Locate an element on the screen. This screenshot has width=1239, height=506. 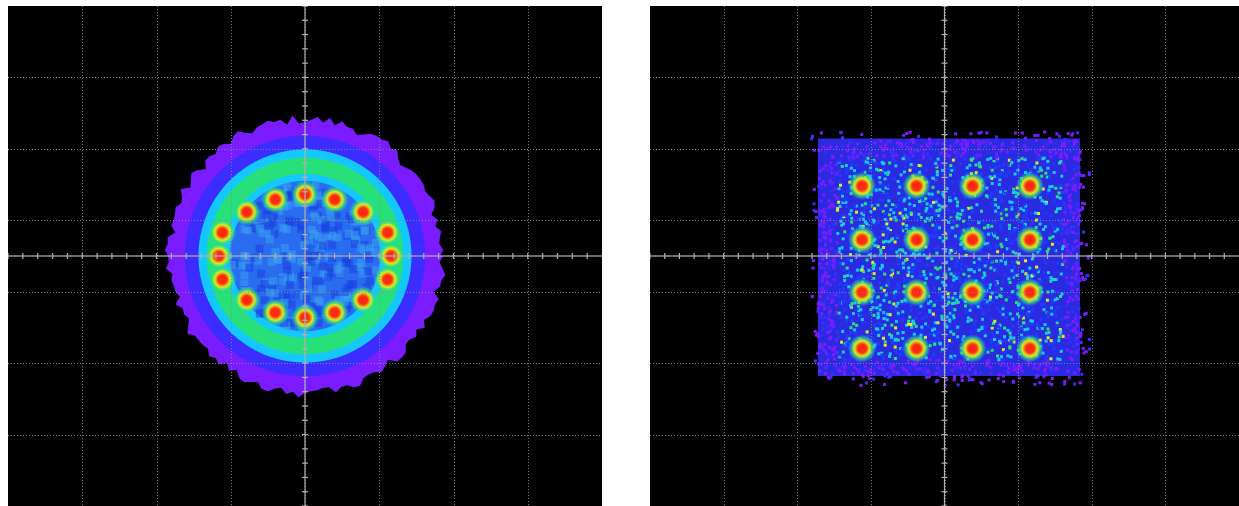
constellation-points is located at coordinates (946, 267).